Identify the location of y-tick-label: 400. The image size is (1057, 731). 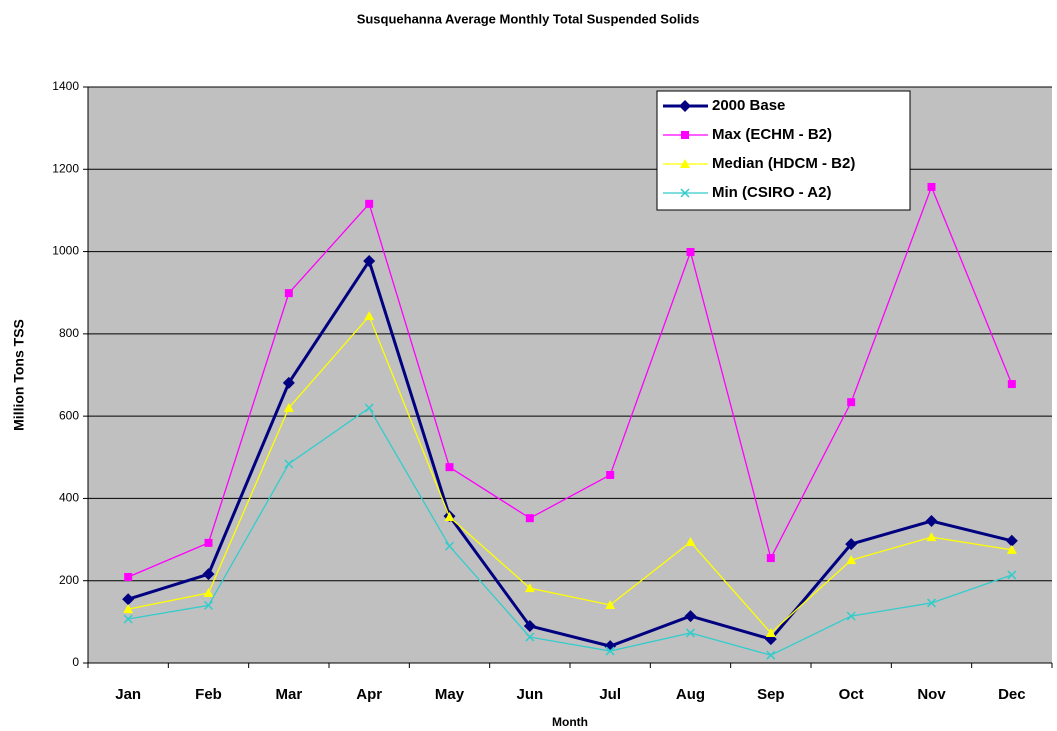
(69, 498).